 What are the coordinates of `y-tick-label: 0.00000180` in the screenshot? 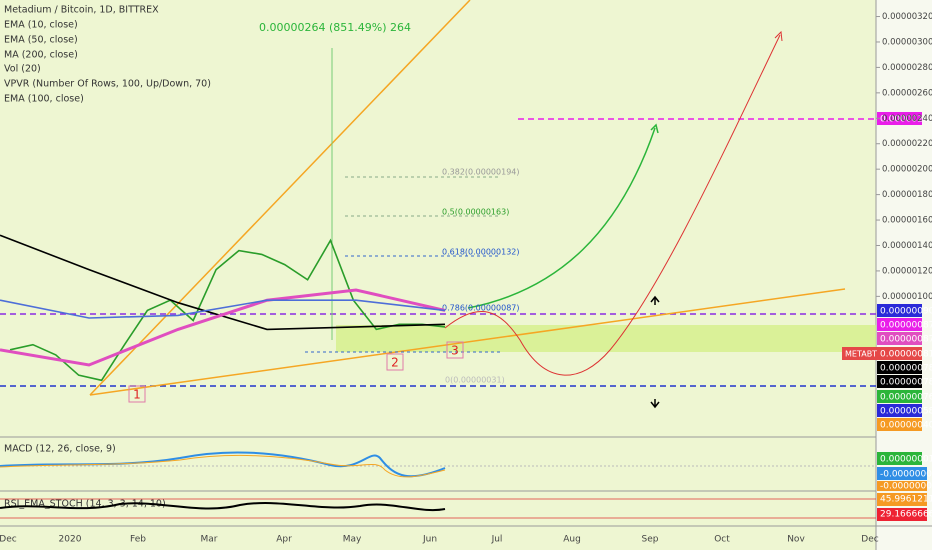 It's located at (907, 195).